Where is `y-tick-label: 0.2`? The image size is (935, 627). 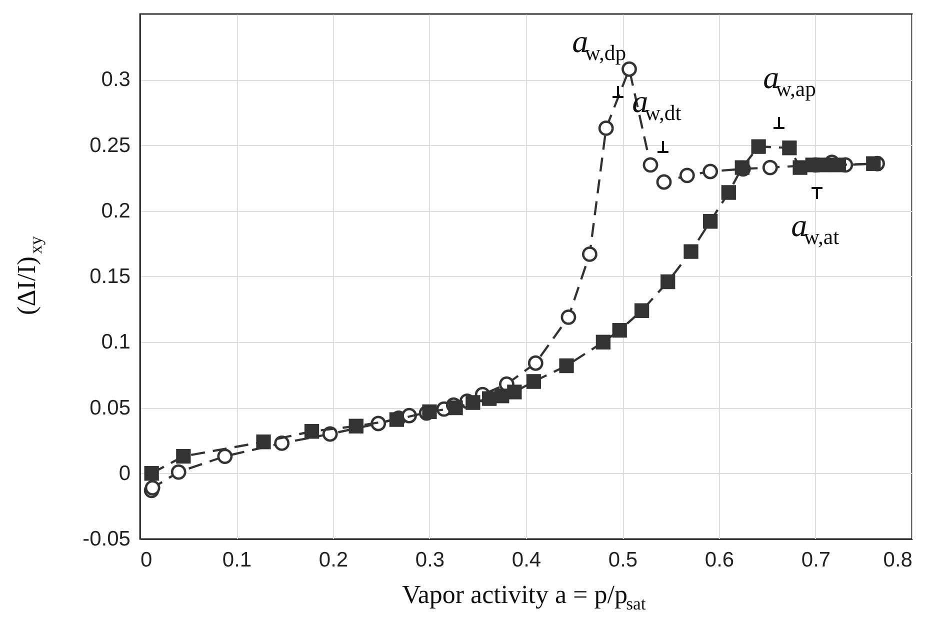
y-tick-label: 0.2 is located at coordinates (115, 210).